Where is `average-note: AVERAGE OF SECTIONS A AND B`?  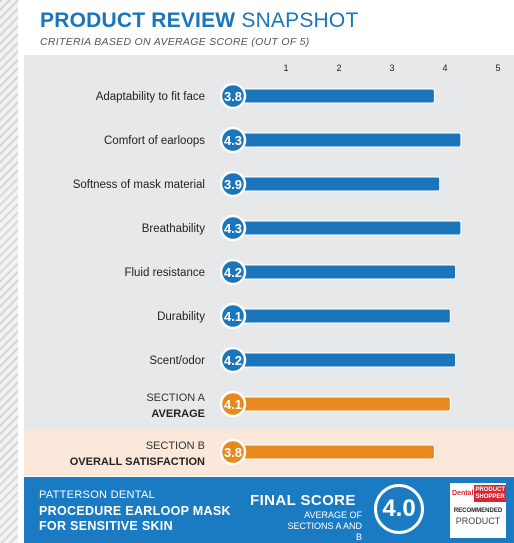
average-note: AVERAGE OF SECTIONS A AND B is located at coordinates (324, 526).